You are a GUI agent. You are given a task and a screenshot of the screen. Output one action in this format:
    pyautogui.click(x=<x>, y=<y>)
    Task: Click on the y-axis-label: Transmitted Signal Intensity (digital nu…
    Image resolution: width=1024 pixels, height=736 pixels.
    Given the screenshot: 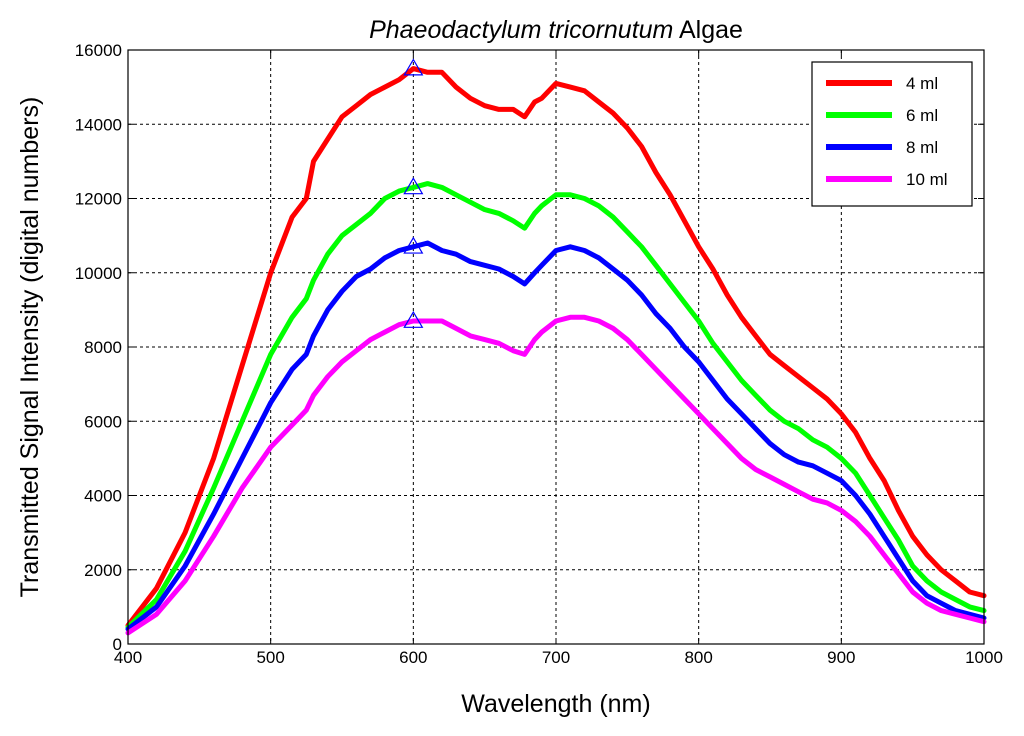 What is the action you would take?
    pyautogui.click(x=30, y=347)
    